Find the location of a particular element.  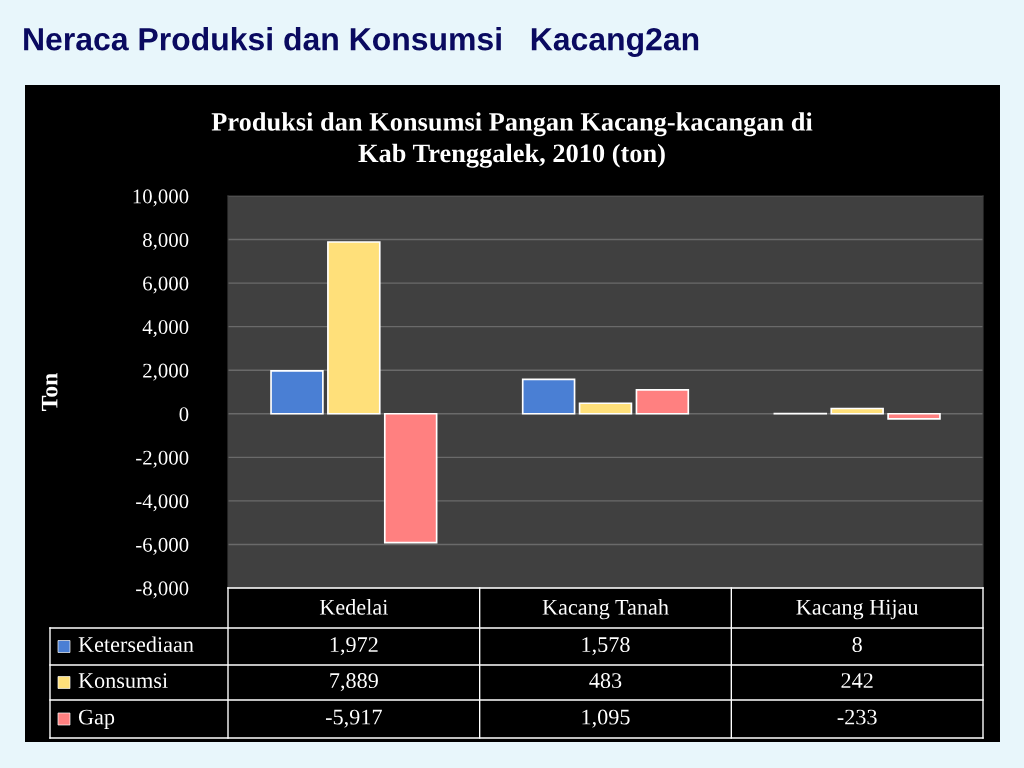

data-label: 1,578 is located at coordinates (606, 646).